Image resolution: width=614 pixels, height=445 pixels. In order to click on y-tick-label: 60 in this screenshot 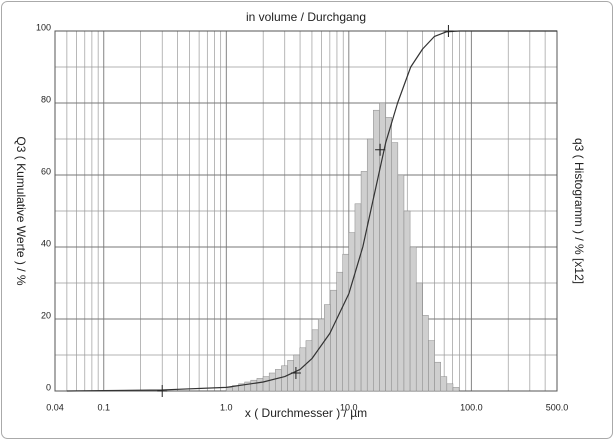, I will do `click(46, 171)`.